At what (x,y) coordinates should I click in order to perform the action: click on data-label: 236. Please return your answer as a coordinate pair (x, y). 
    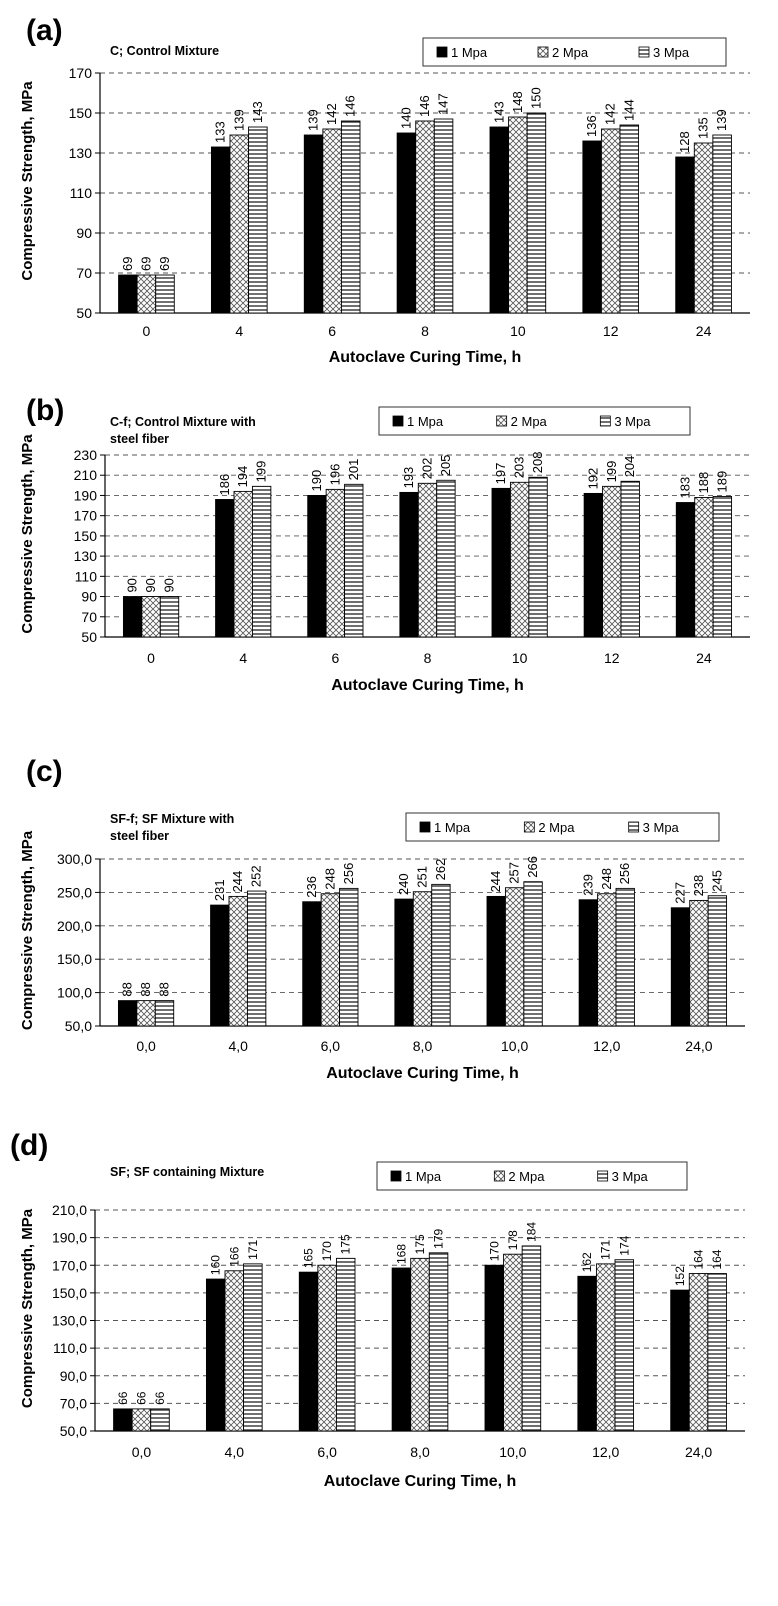
    Looking at the image, I should click on (311, 887).